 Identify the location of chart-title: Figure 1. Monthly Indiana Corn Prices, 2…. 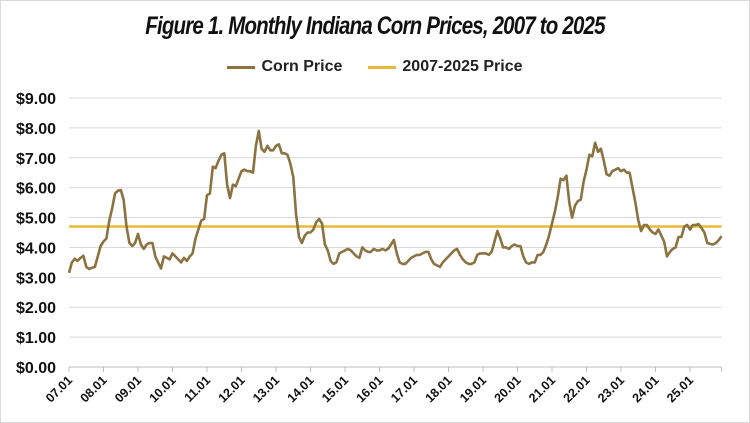
(375, 26).